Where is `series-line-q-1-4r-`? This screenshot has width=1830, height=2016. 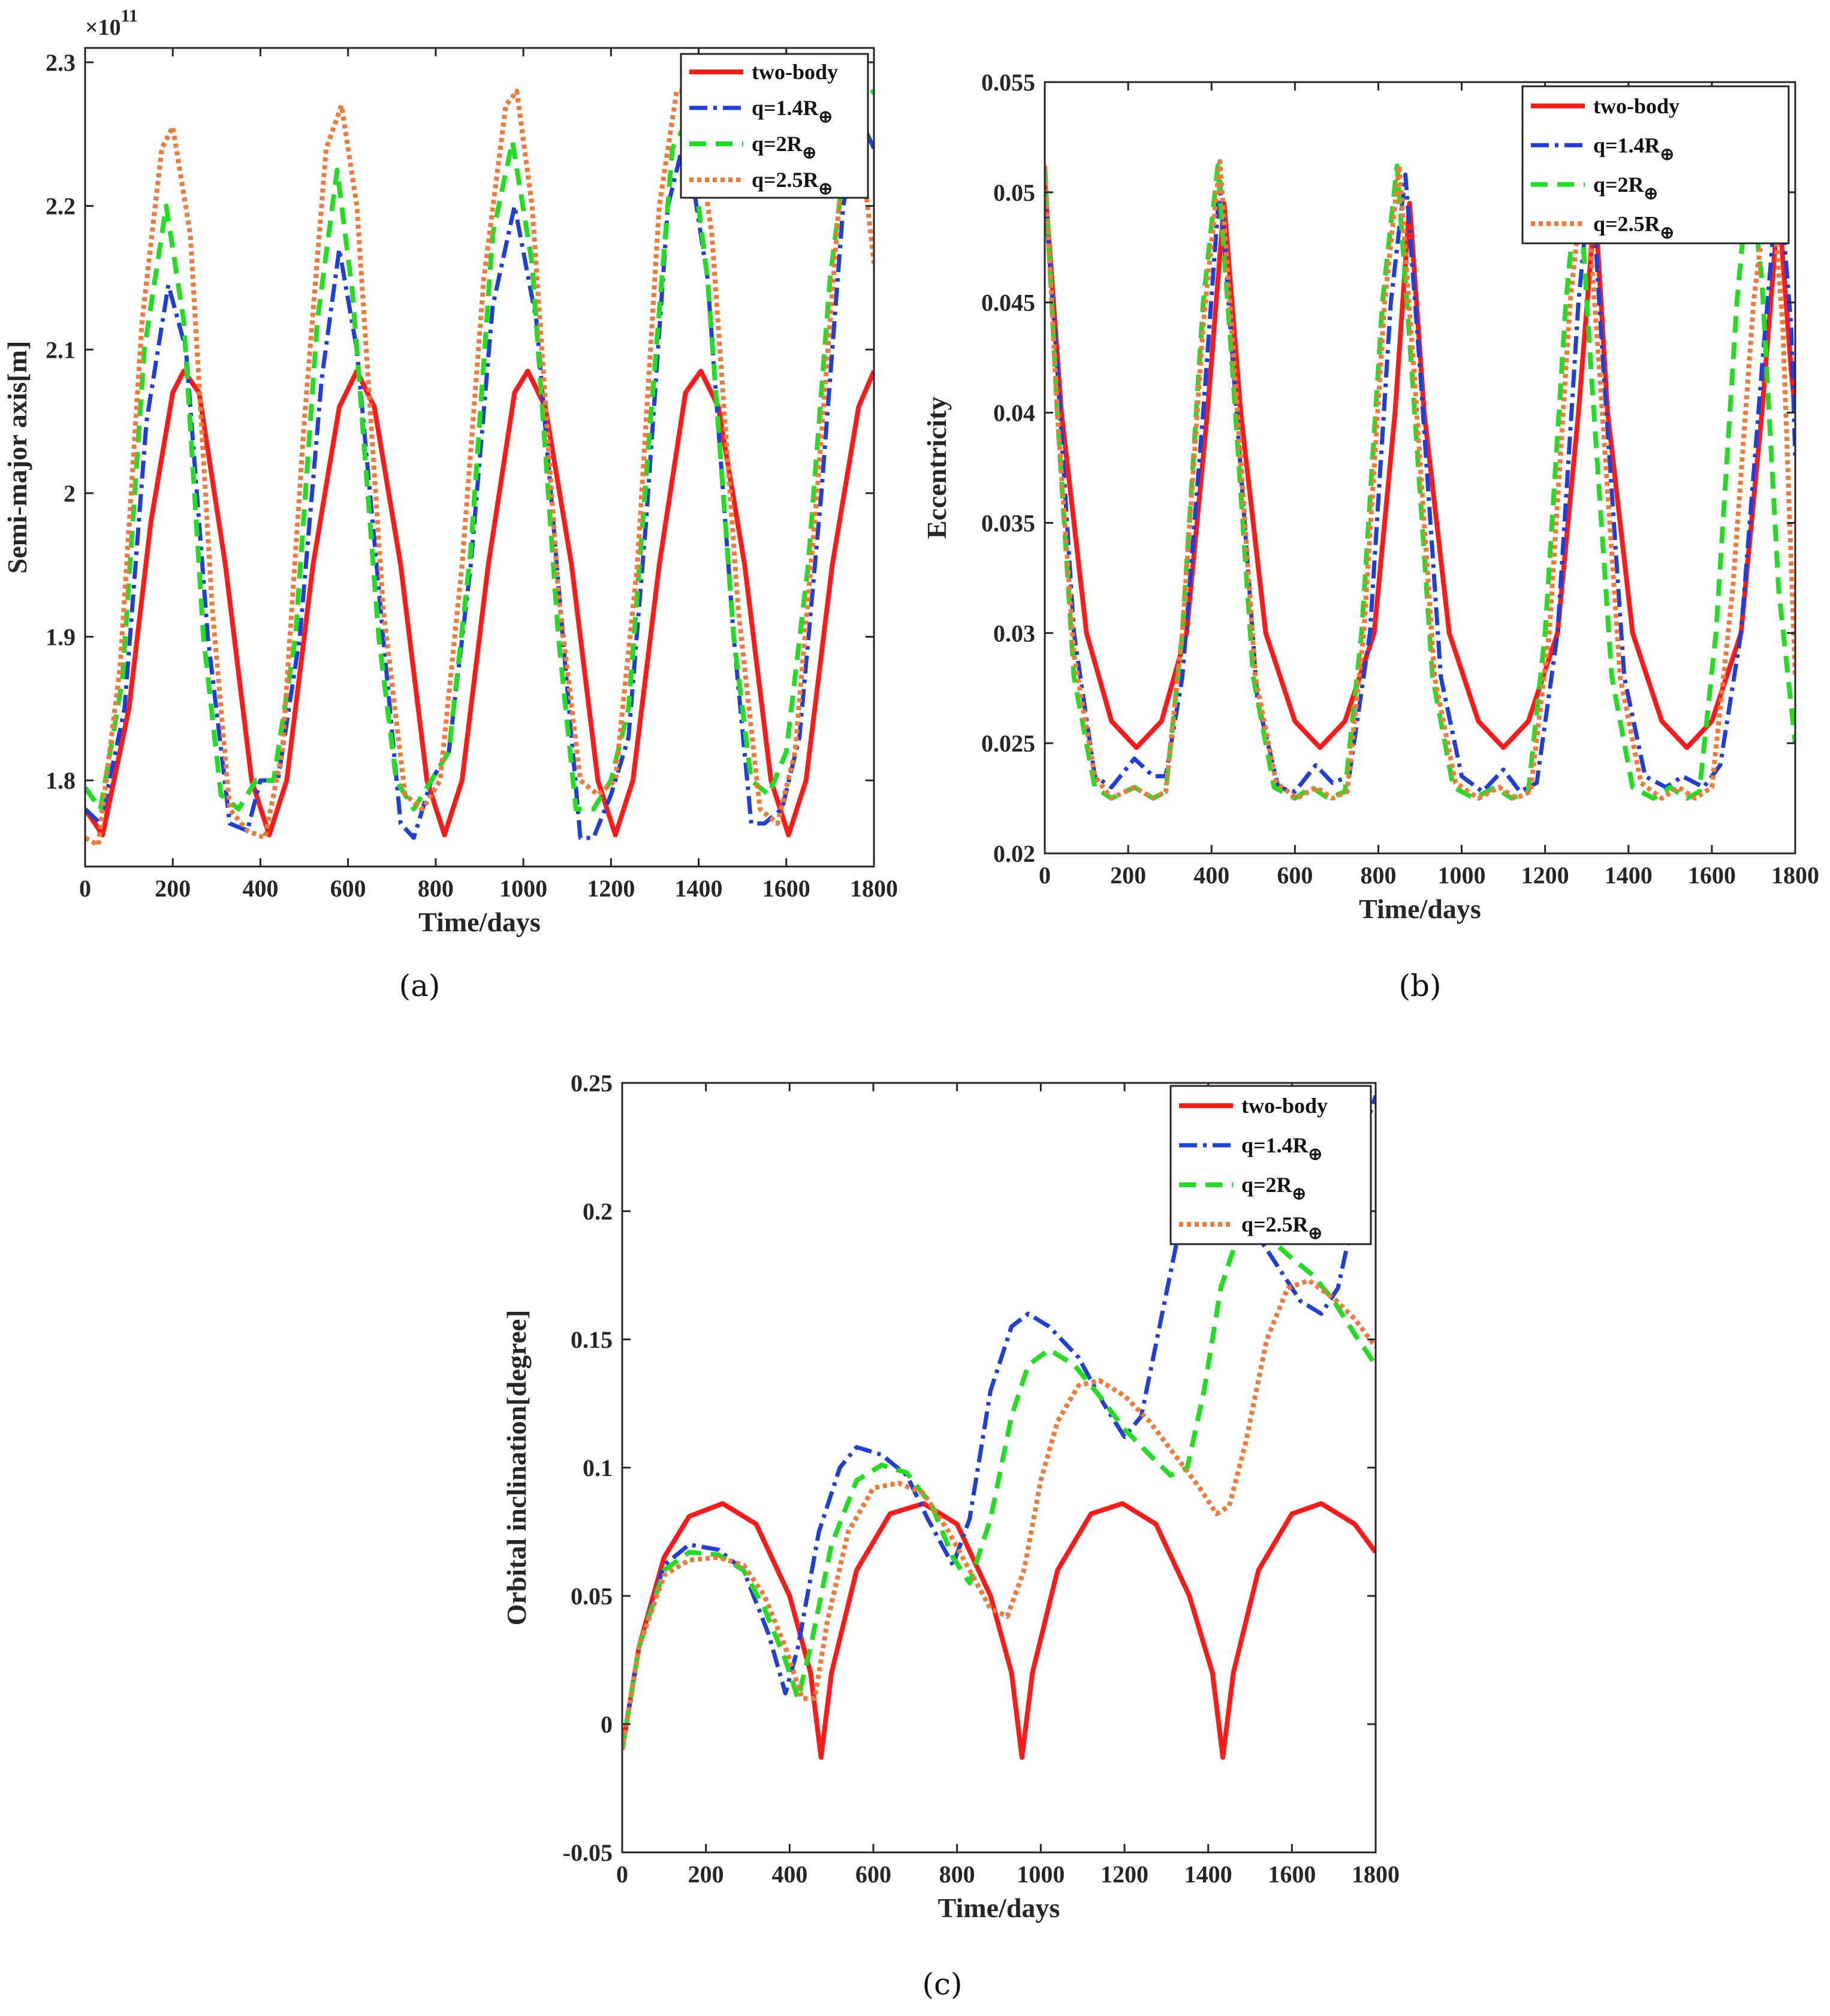
series-line-q-1-4r- is located at coordinates (999, 1423).